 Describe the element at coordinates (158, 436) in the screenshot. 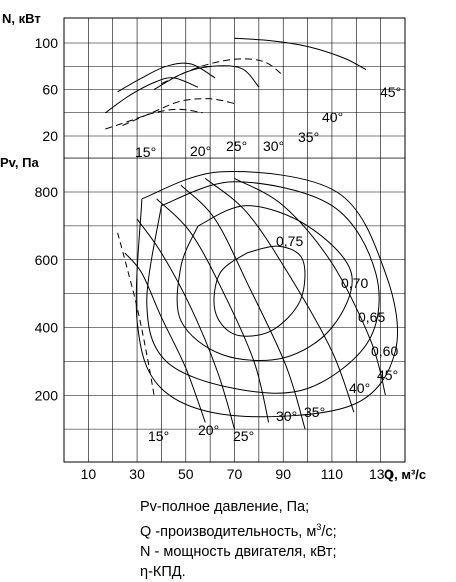

I see `pressure-curve-label: 15°` at that location.